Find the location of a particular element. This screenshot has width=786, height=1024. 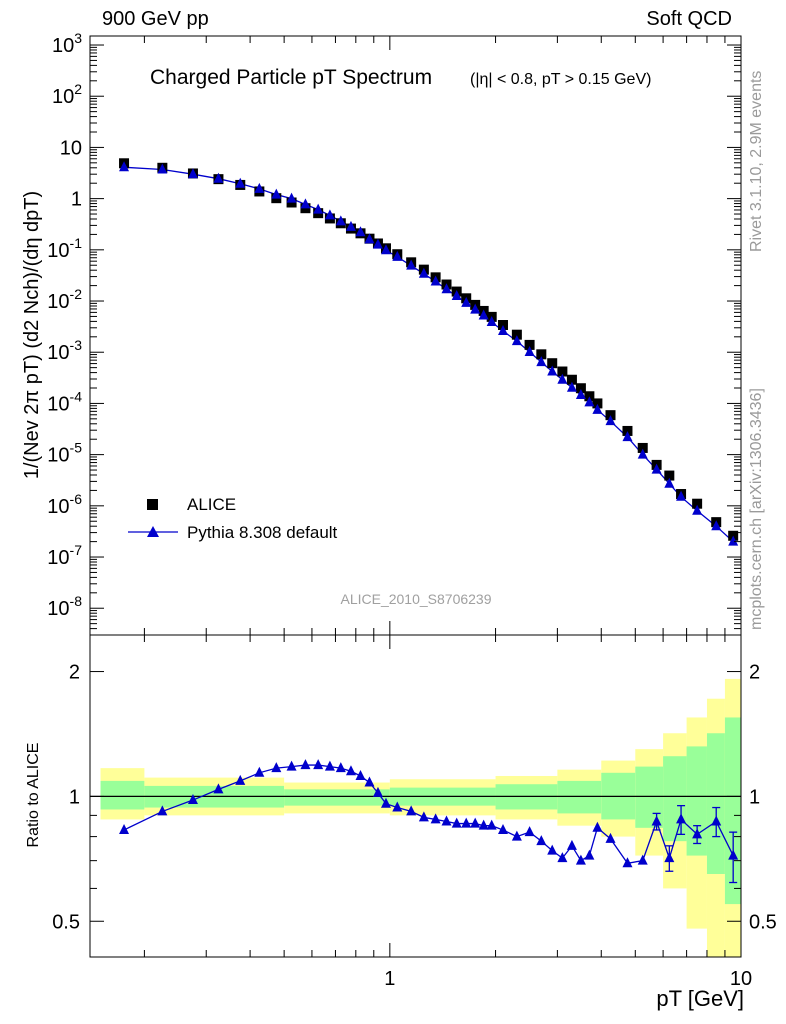

header-process-label: 900 GeV pp is located at coordinates (155, 19).